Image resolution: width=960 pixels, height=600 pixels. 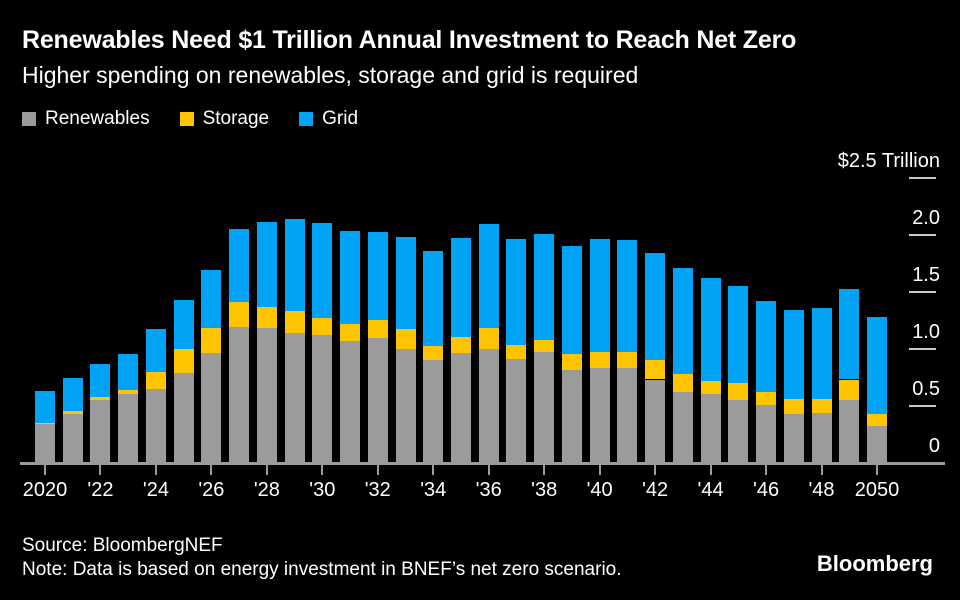 I want to click on bar-2044-storage, so click(x=710, y=387).